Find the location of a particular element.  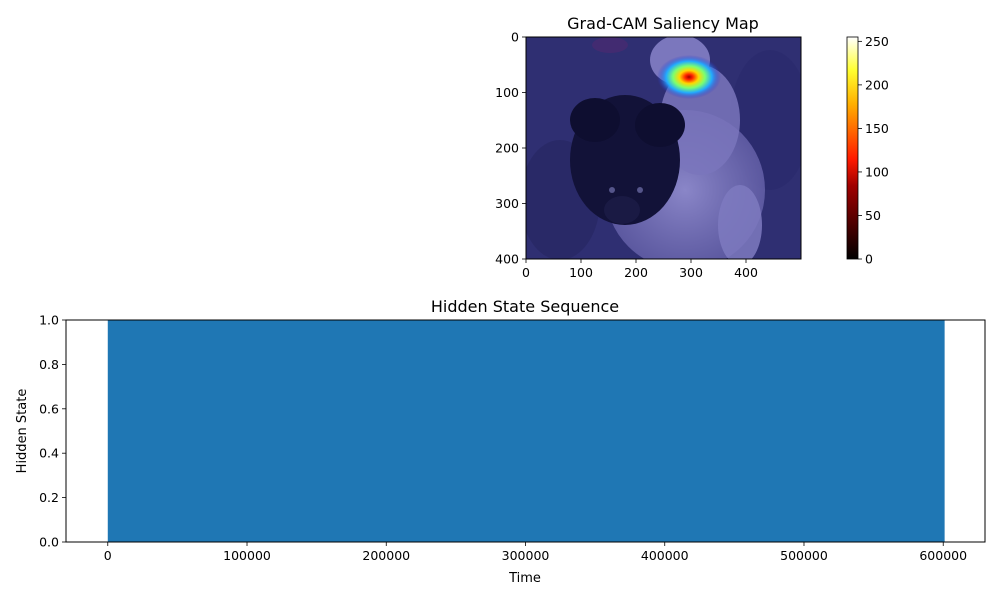

hidden-state-title: Hidden State Sequence is located at coordinates (525, 306).